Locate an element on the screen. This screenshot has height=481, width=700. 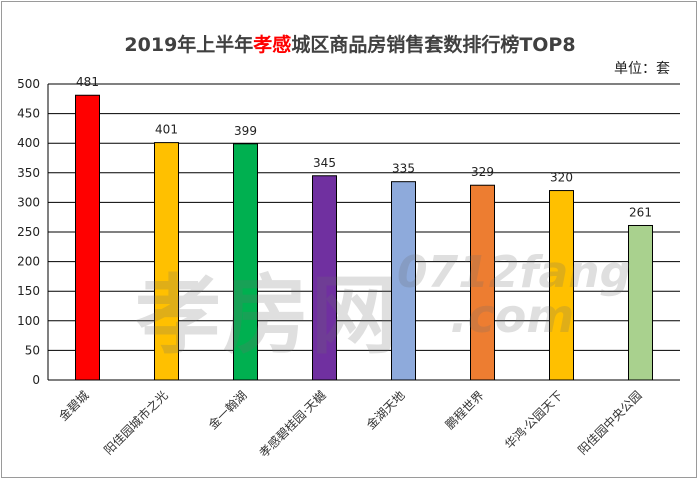
data-label: 399 is located at coordinates (245, 131).